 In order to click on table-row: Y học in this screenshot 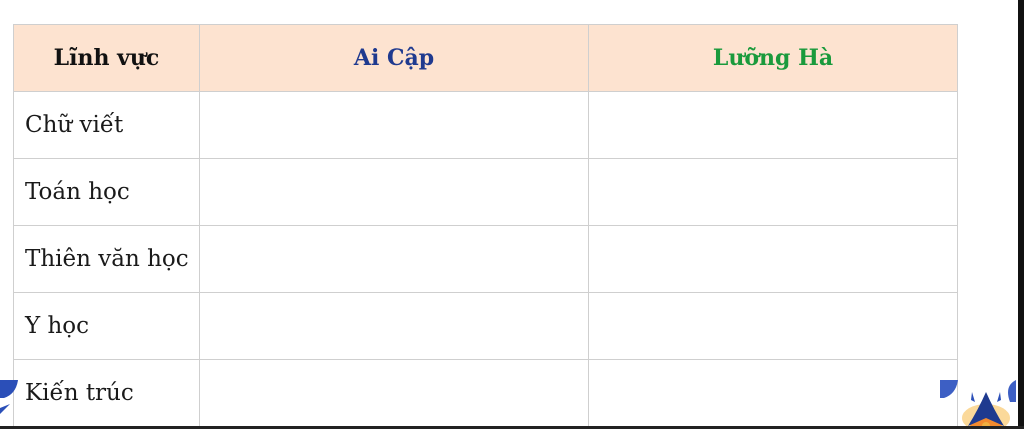, I will do `click(485, 326)`.